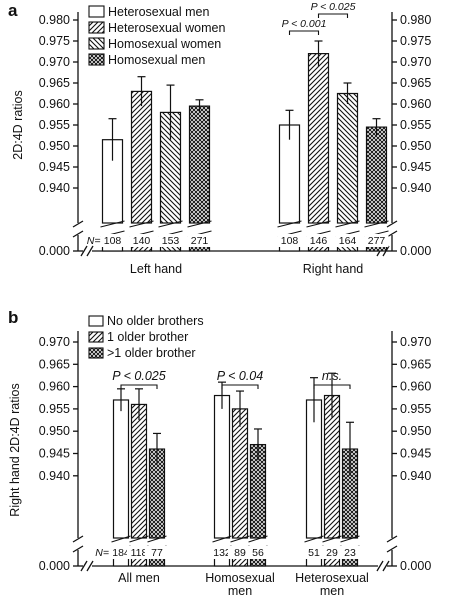 Image resolution: width=450 pixels, height=604 pixels. I want to click on y-tick-label-left: 0.950, so click(54, 431).